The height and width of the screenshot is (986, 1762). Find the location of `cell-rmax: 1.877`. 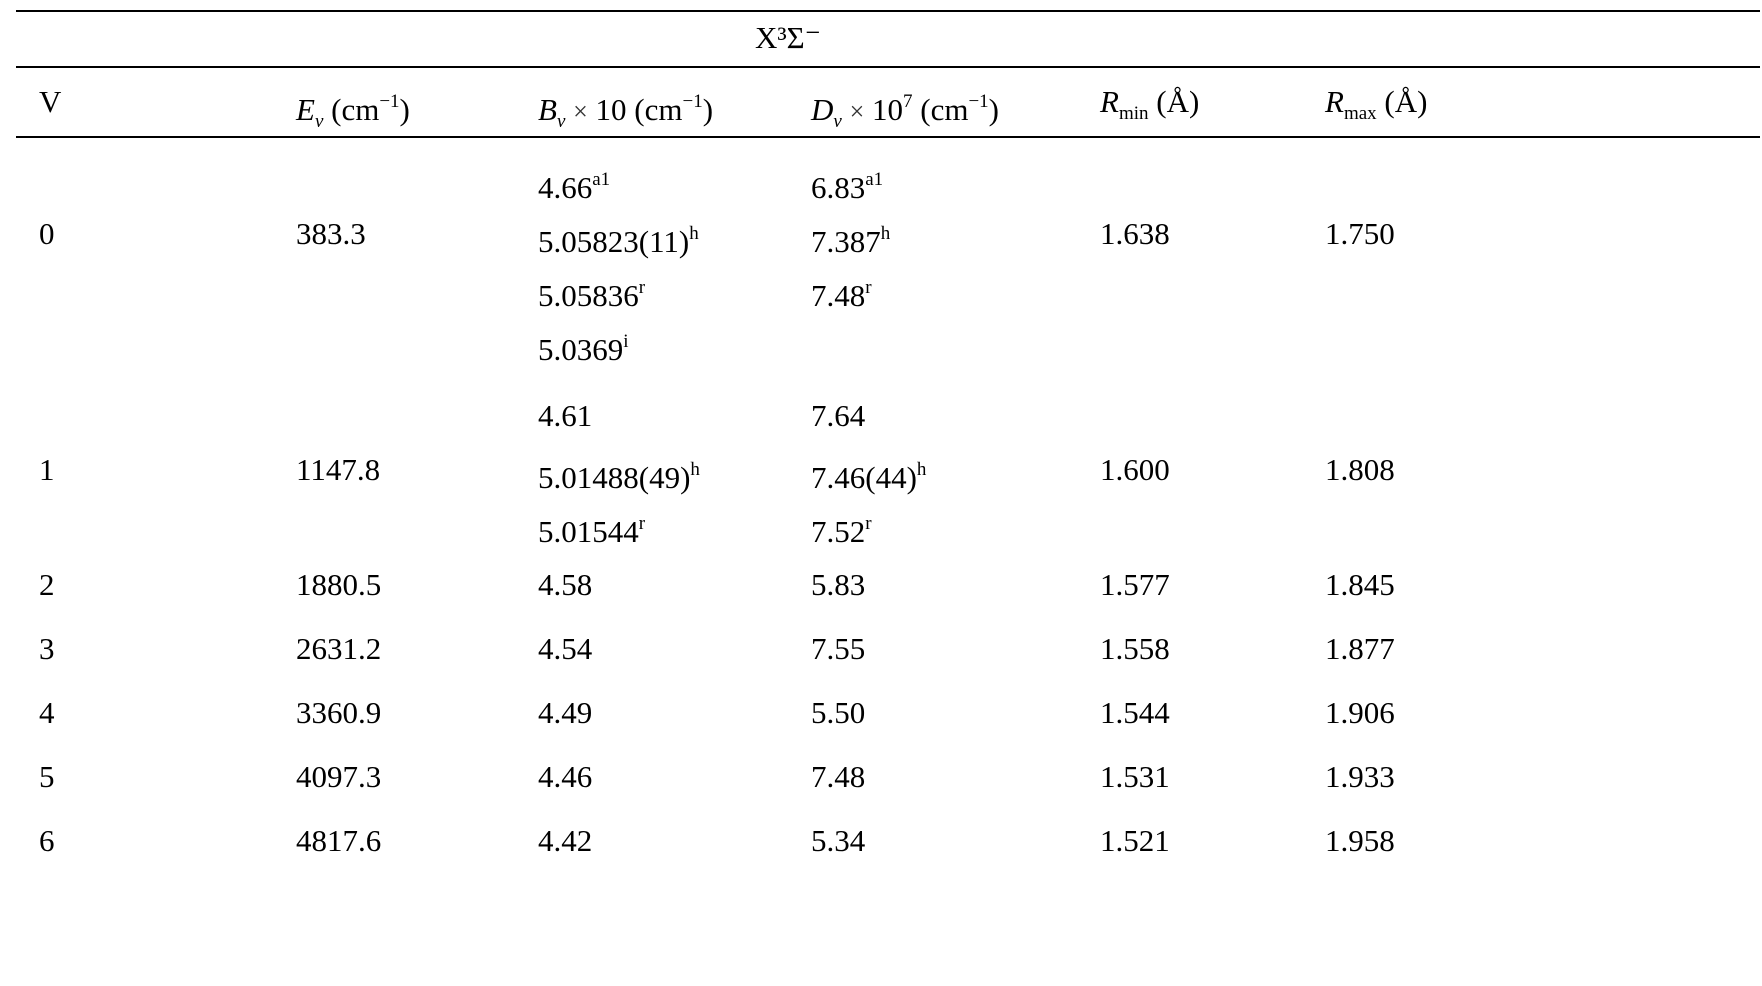

cell-rmax: 1.877 is located at coordinates (1360, 648).